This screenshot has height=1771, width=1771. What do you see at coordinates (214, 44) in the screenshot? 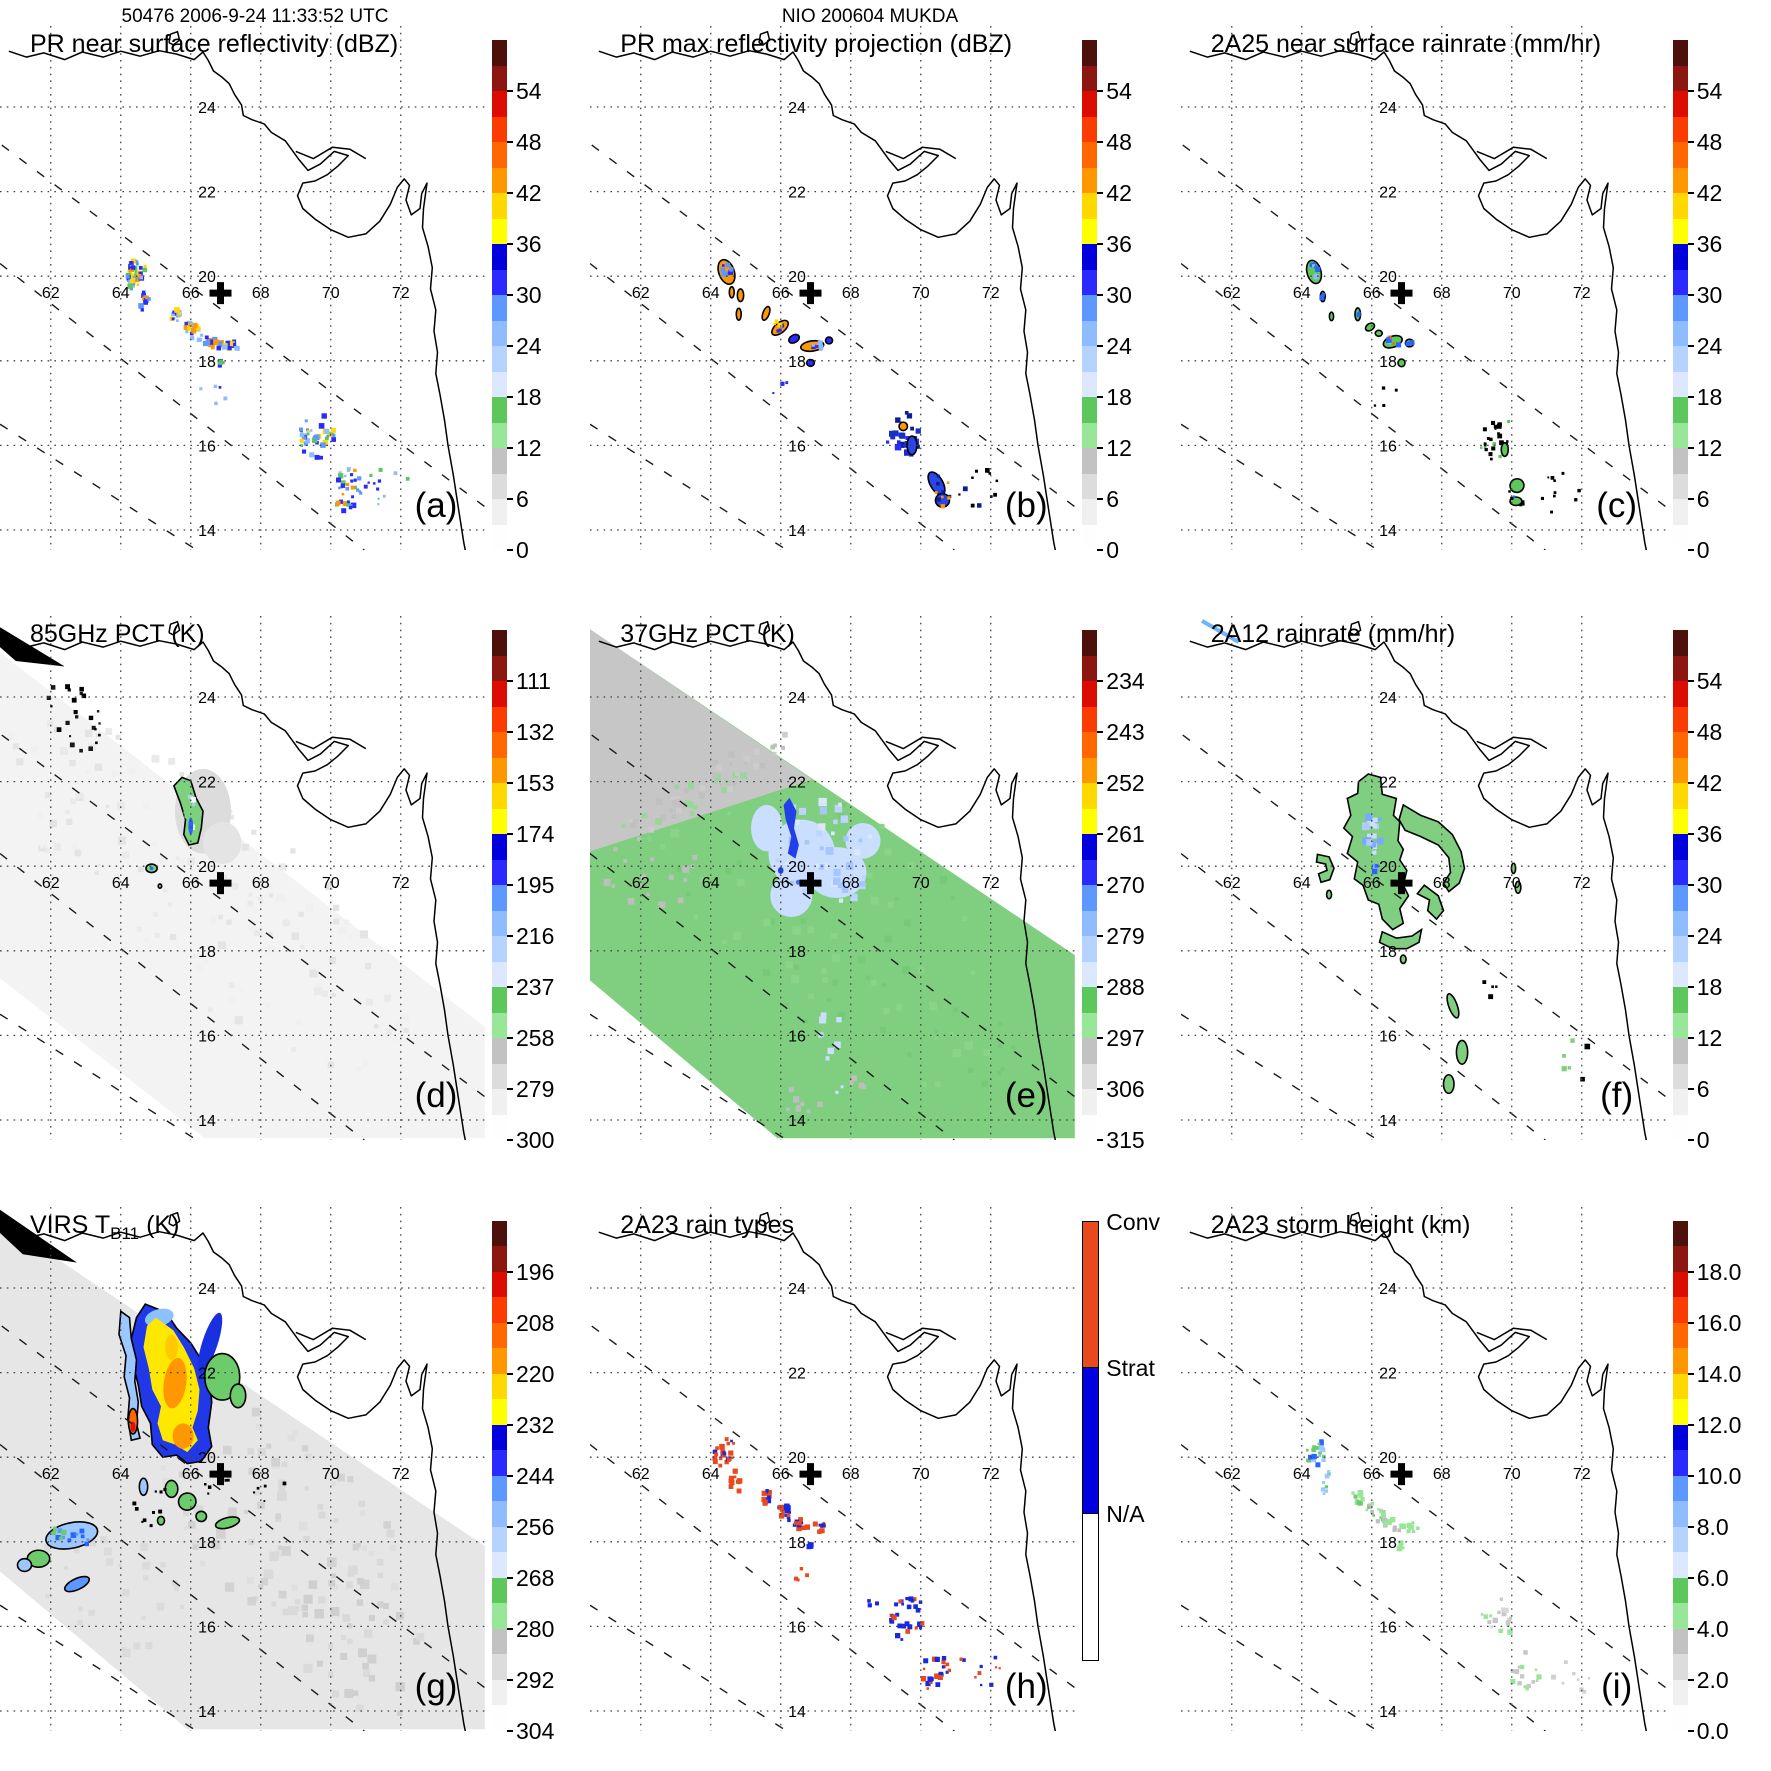
I see `panel-title-text: PR near surface reflectivity (dBZ)` at bounding box center [214, 44].